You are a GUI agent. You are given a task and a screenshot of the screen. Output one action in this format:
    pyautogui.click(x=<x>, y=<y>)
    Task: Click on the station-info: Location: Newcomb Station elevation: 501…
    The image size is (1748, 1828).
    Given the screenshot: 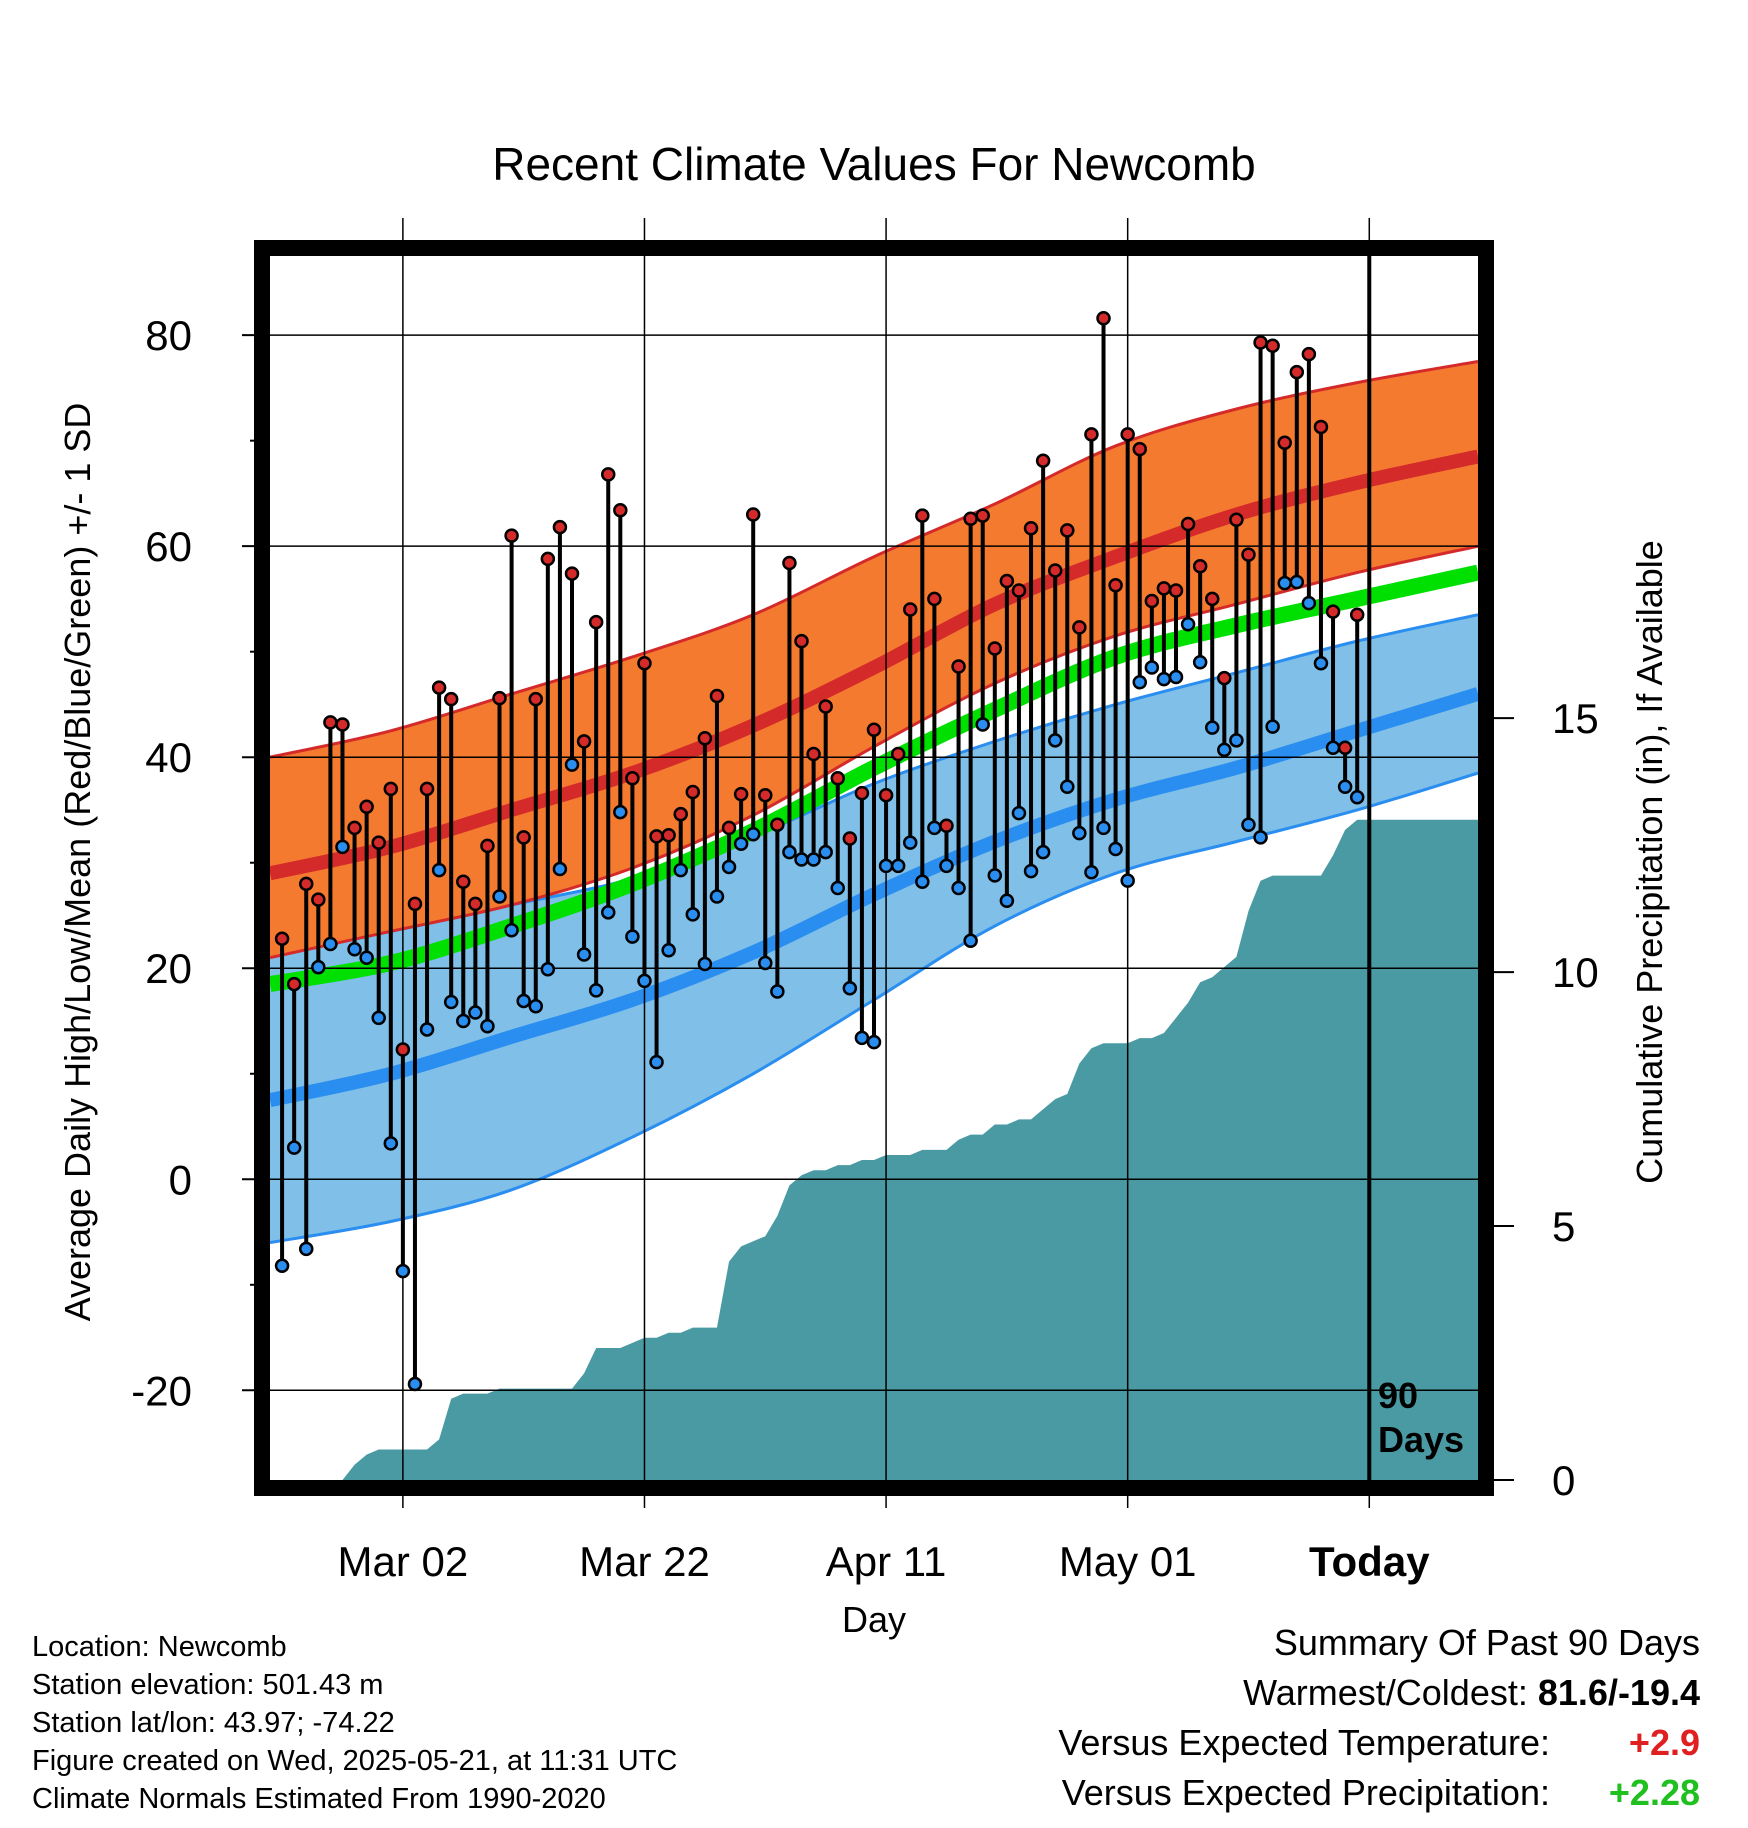 What is the action you would take?
    pyautogui.click(x=354, y=1723)
    